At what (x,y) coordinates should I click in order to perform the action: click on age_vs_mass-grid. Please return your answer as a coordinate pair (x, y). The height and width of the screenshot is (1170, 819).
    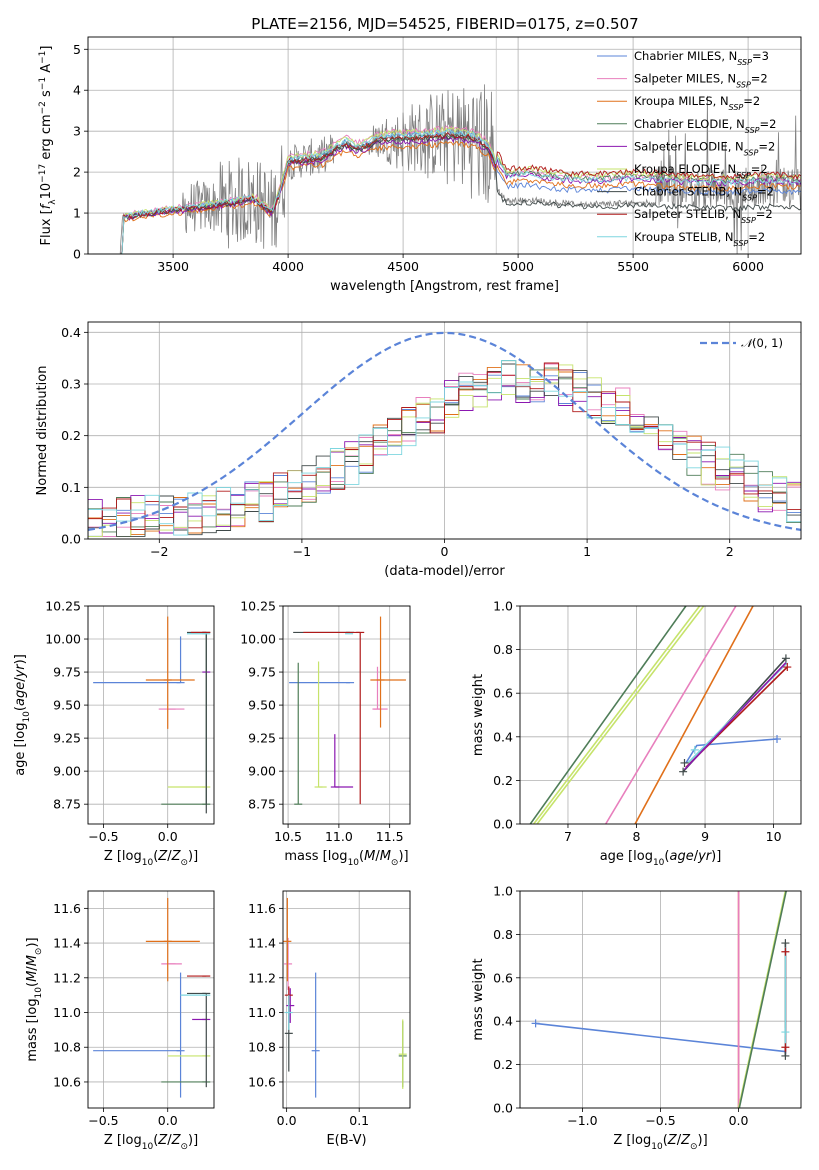
    Looking at the image, I should click on (346, 714).